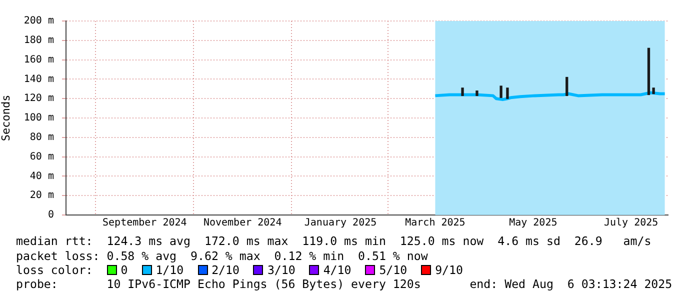 Image resolution: width=697 pixels, height=297 pixels. I want to click on legend-label: 3/10, so click(281, 270).